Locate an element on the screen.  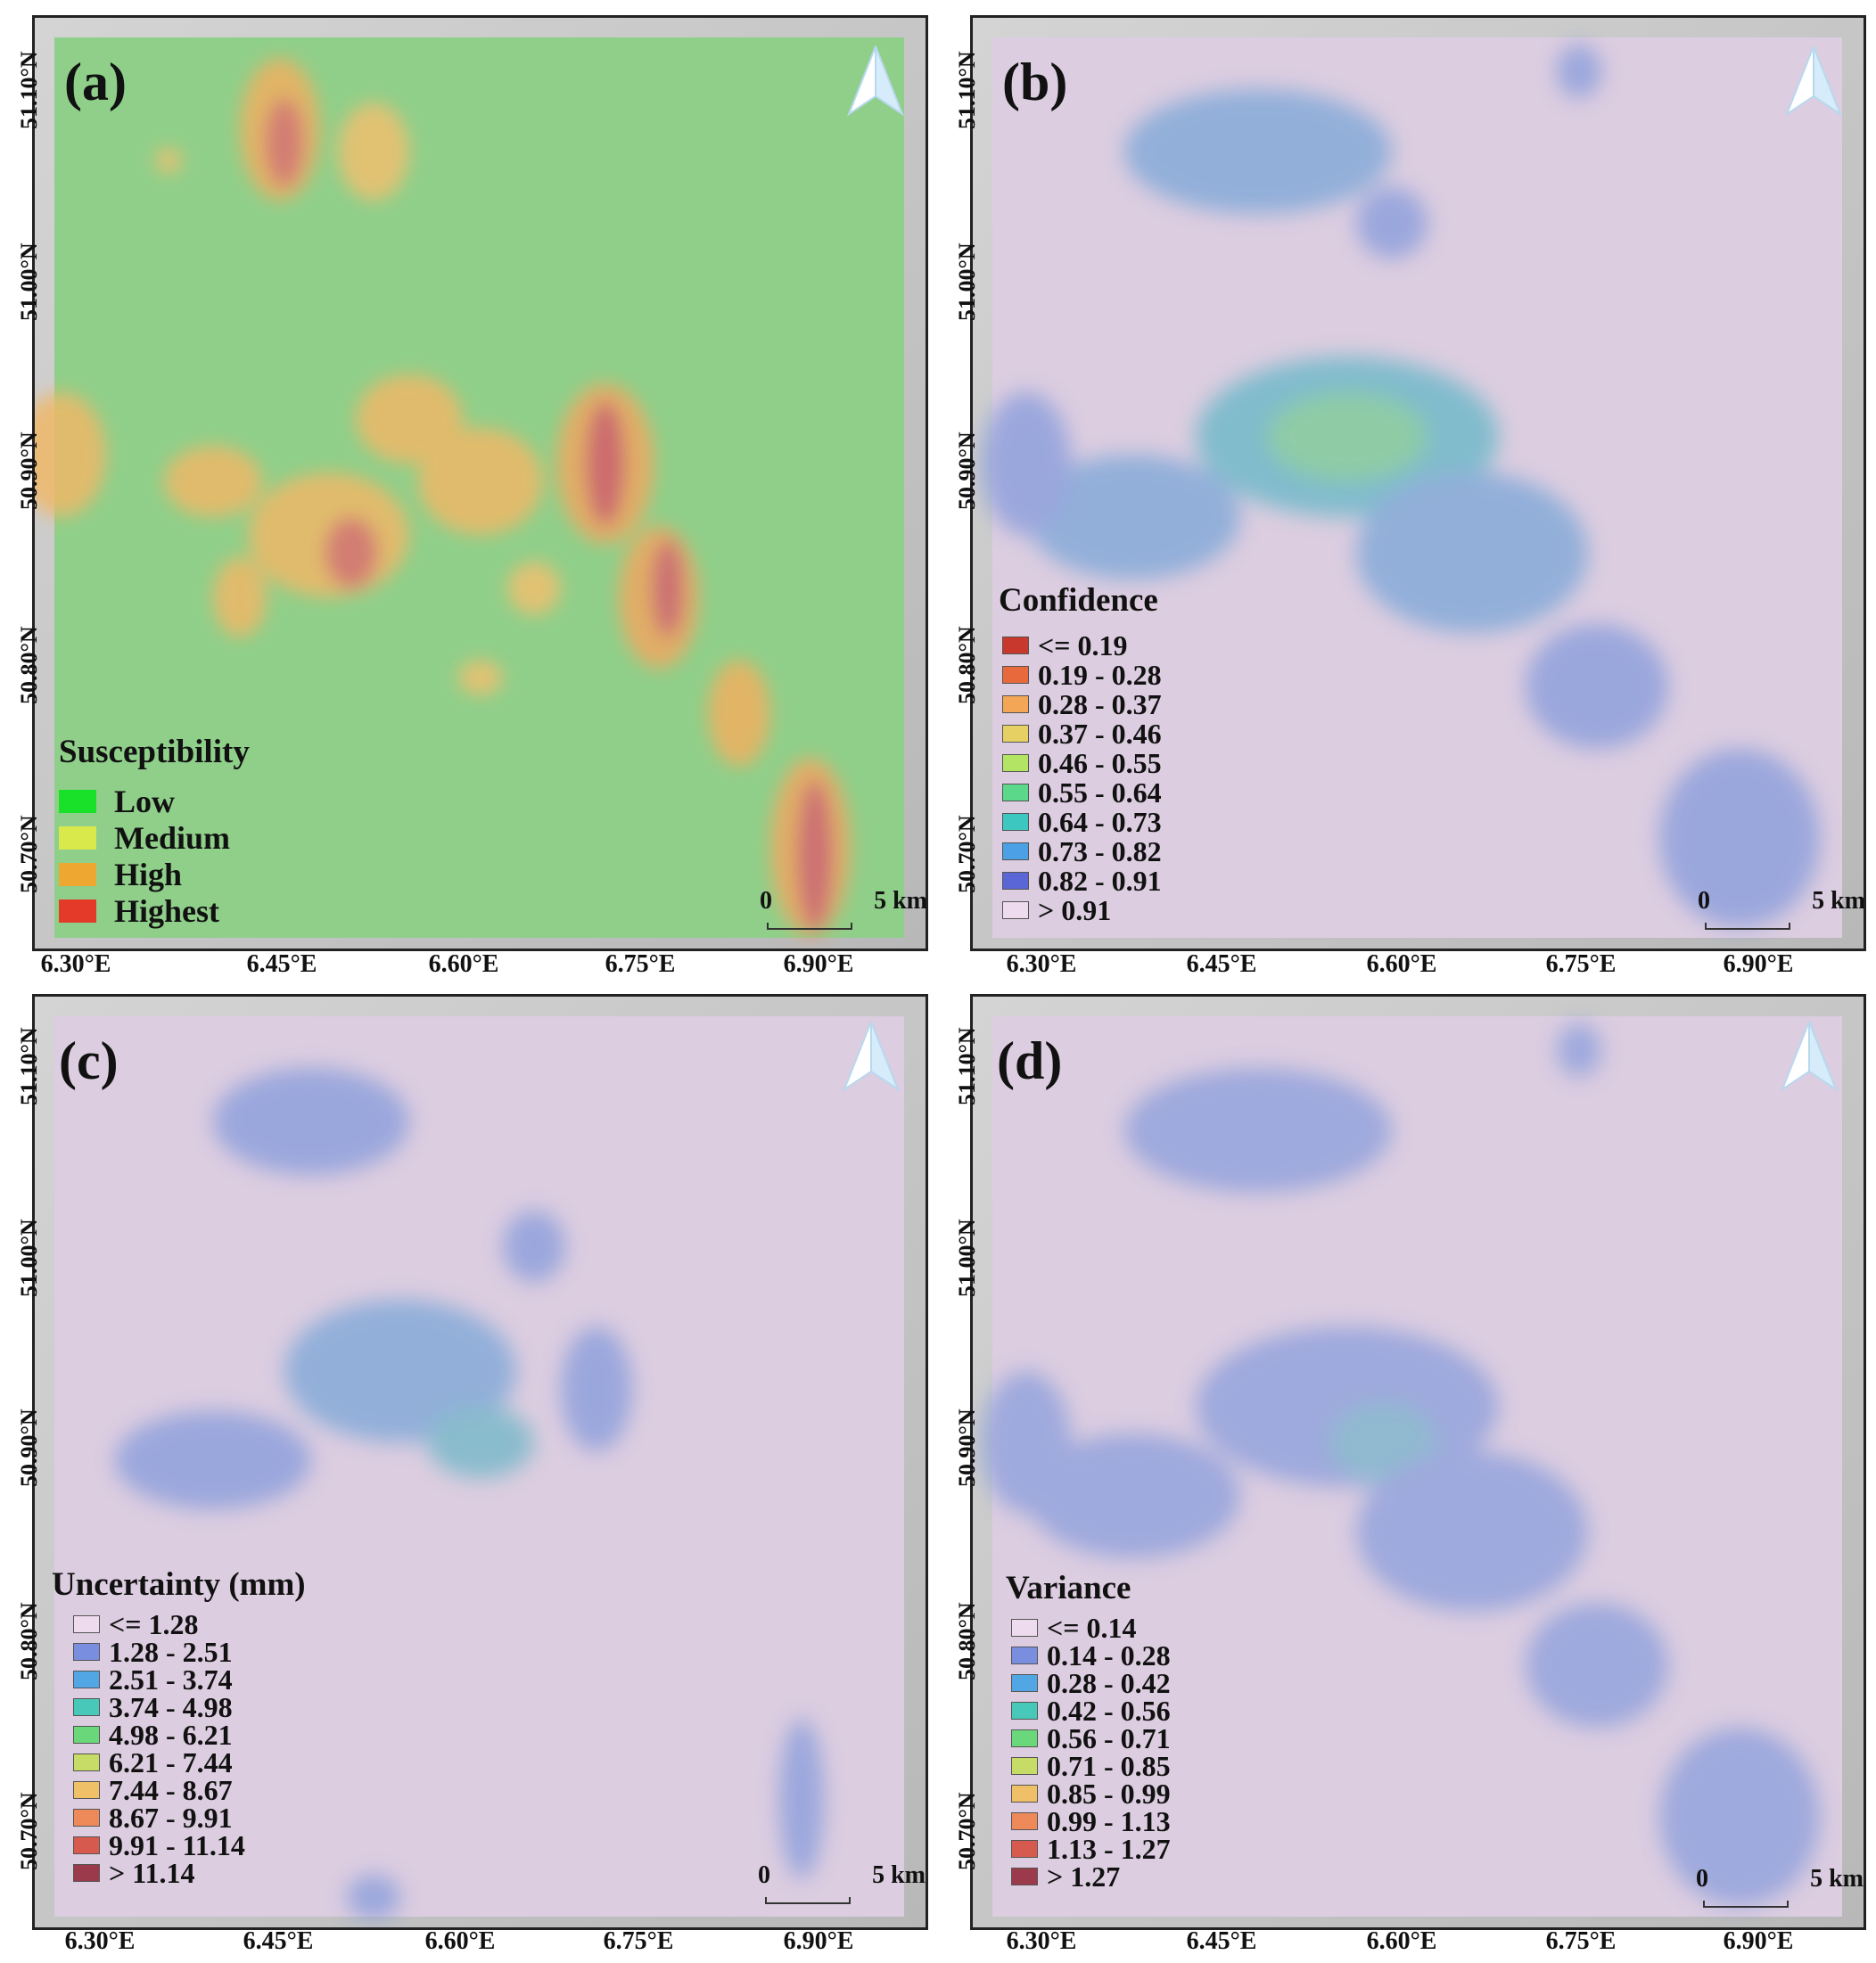
legend-item-d-9: > 1.27 is located at coordinates (1065, 1876).